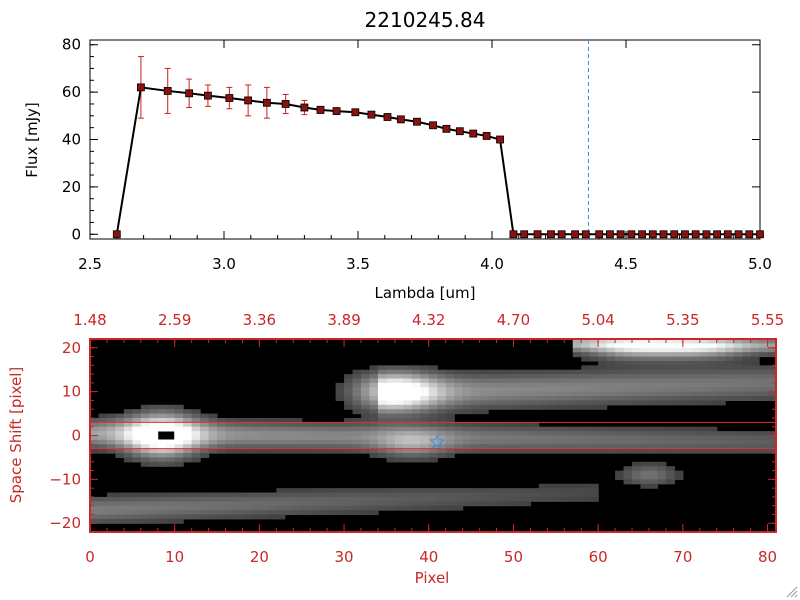 This screenshot has width=800, height=600. I want to click on resize-grip-icon, so click(792, 592).